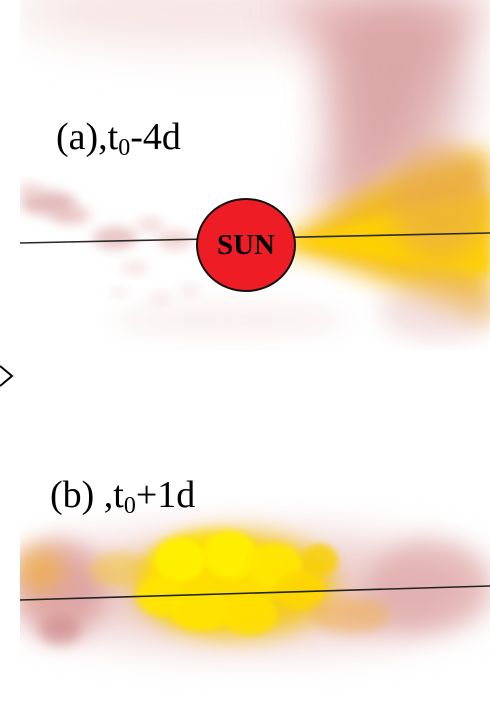 The image size is (490, 713). I want to click on panel-b-label-sub: 0, so click(129, 506).